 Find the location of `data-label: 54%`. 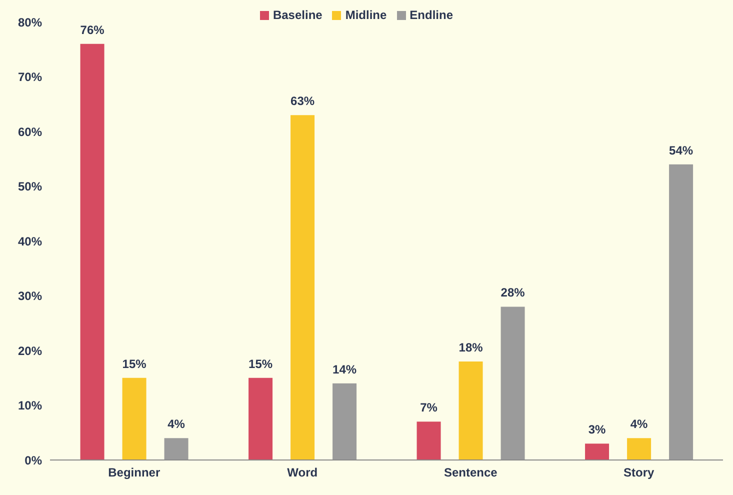

data-label: 54% is located at coordinates (681, 150).